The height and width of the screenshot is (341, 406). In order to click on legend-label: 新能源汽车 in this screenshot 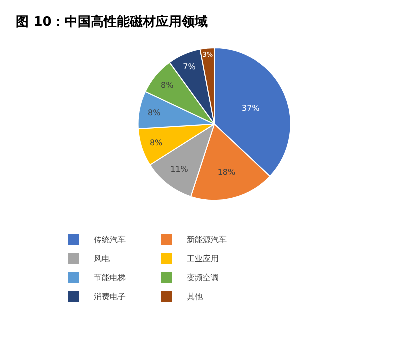, I will do `click(207, 240)`.